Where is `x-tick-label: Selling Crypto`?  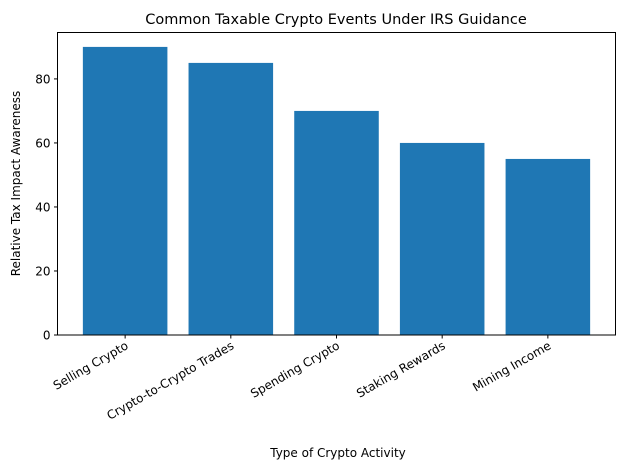
x-tick-label: Selling Crypto is located at coordinates (91, 365).